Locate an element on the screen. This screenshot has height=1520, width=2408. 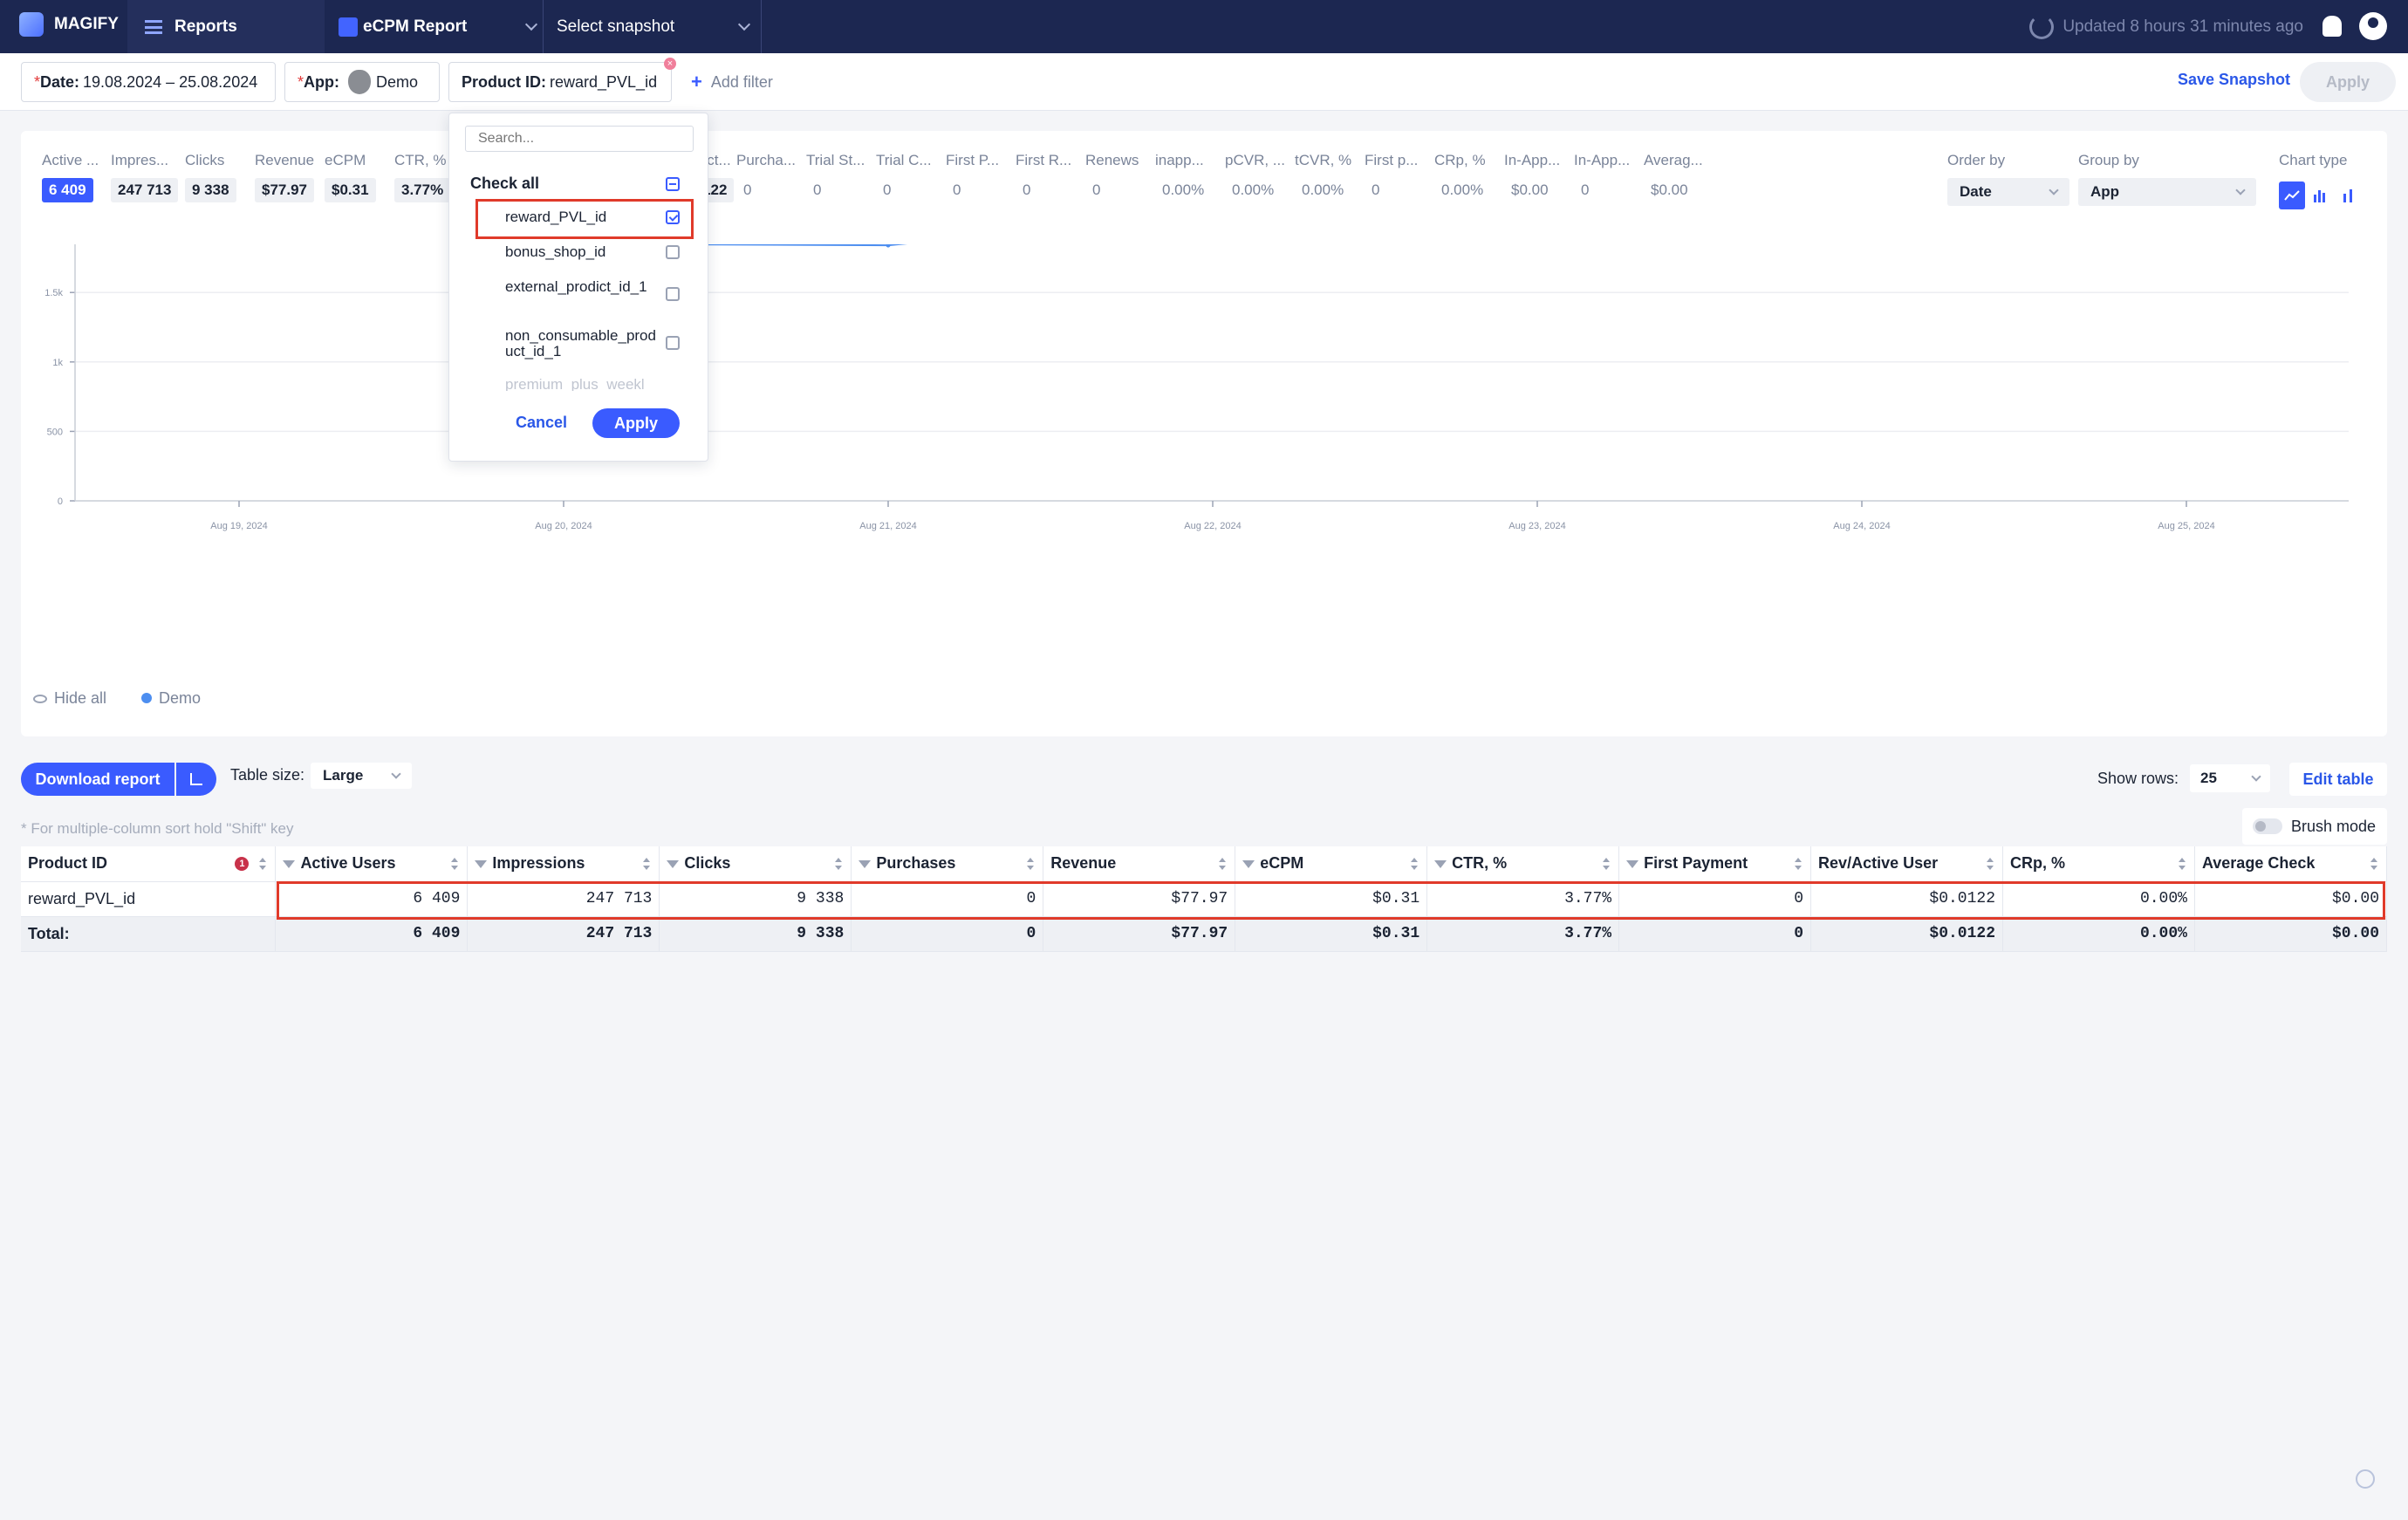
user-avatar-icon is located at coordinates (2373, 26).